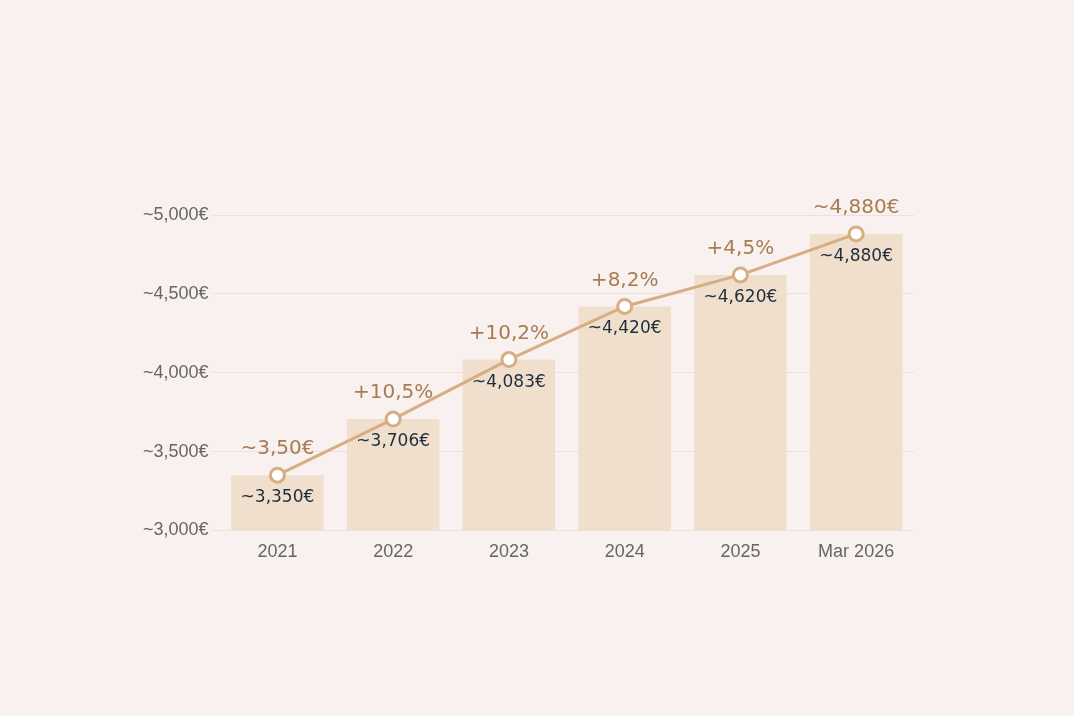  Describe the element at coordinates (175, 292) in the screenshot. I see `y-tick-label: ~4,500€` at that location.